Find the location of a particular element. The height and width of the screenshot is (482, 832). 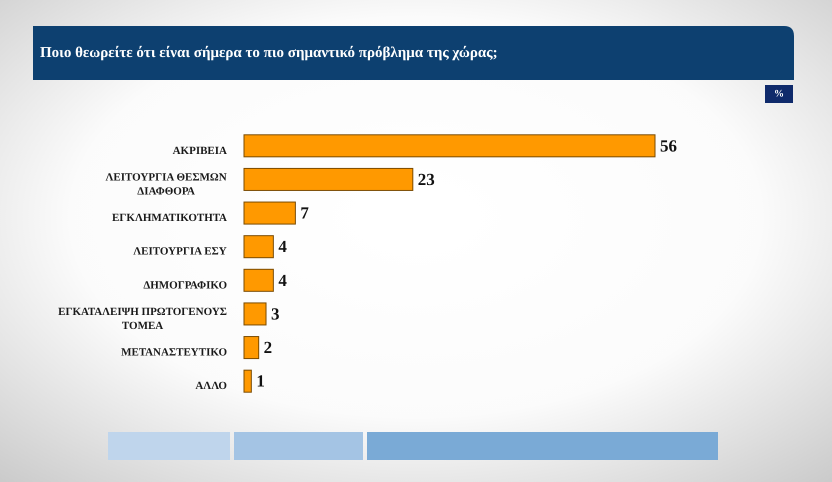

data-label: 23 is located at coordinates (426, 179).